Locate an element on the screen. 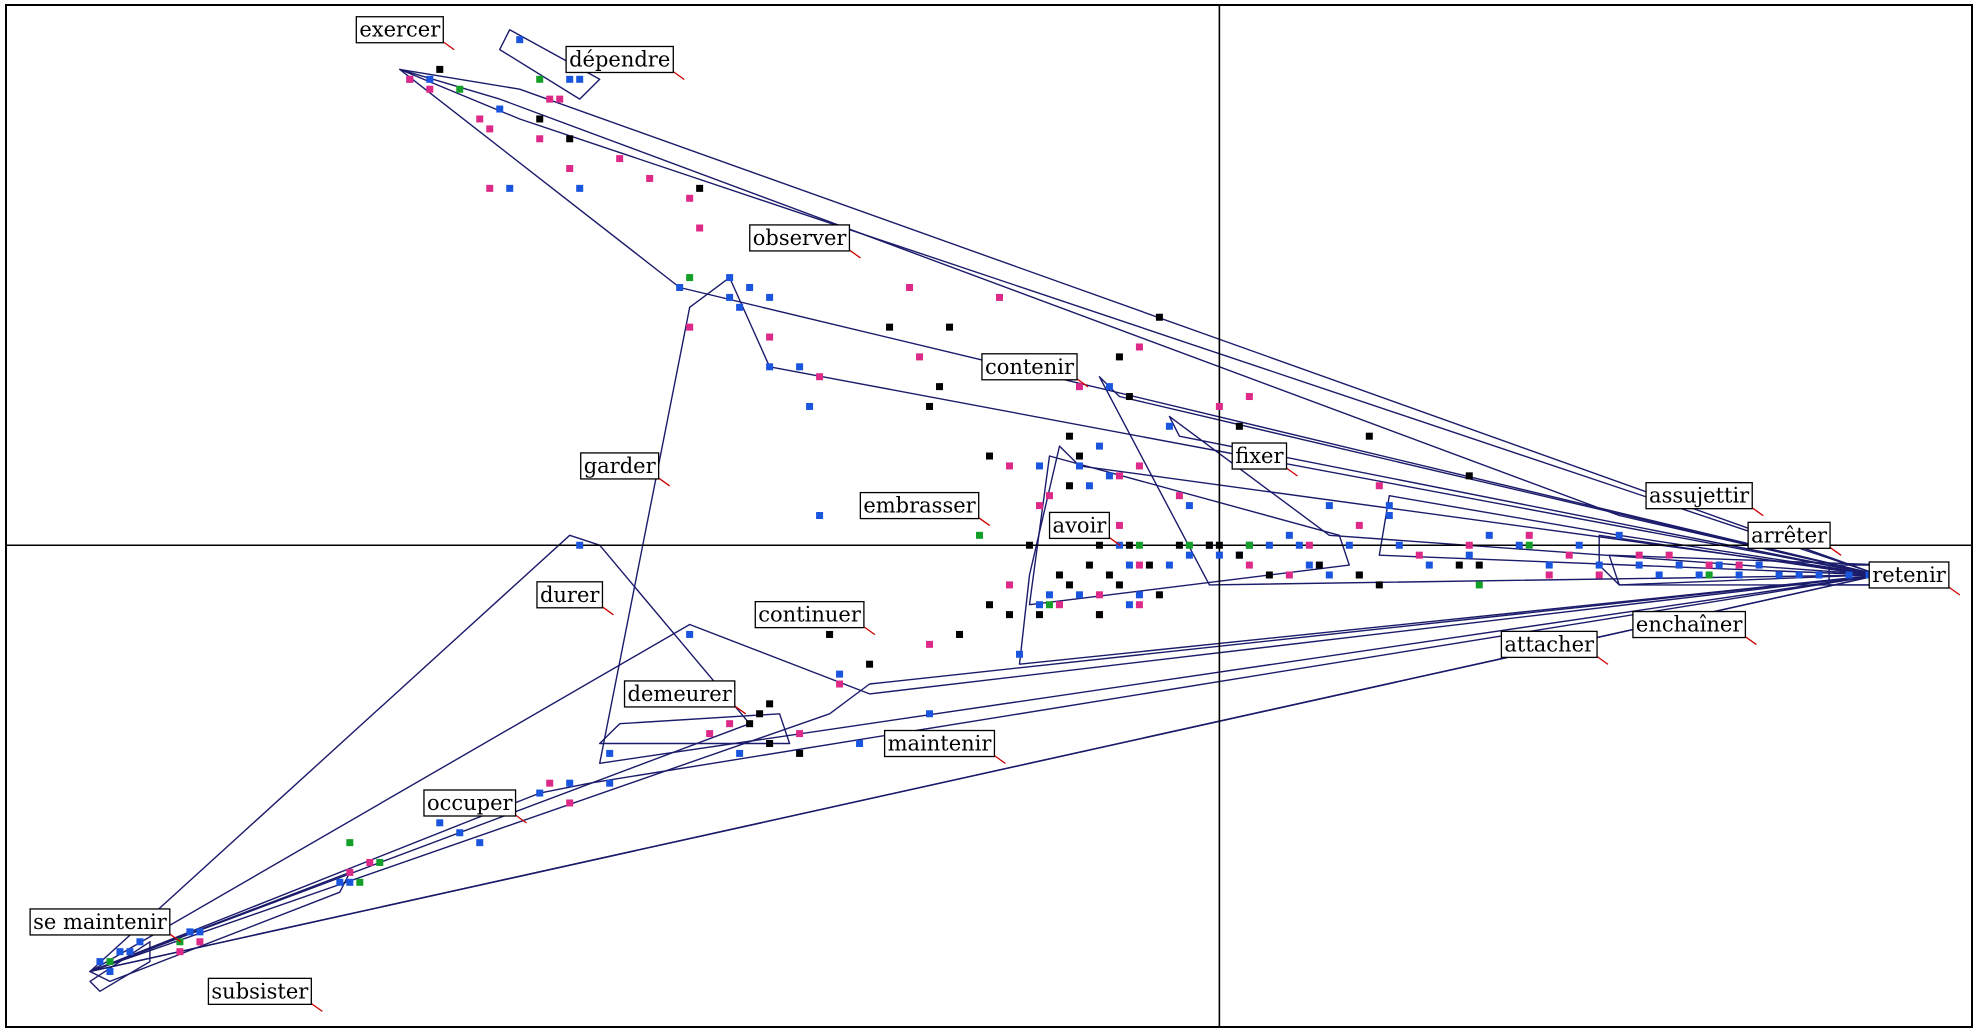  label-embrasser: embrasser is located at coordinates (919, 505).